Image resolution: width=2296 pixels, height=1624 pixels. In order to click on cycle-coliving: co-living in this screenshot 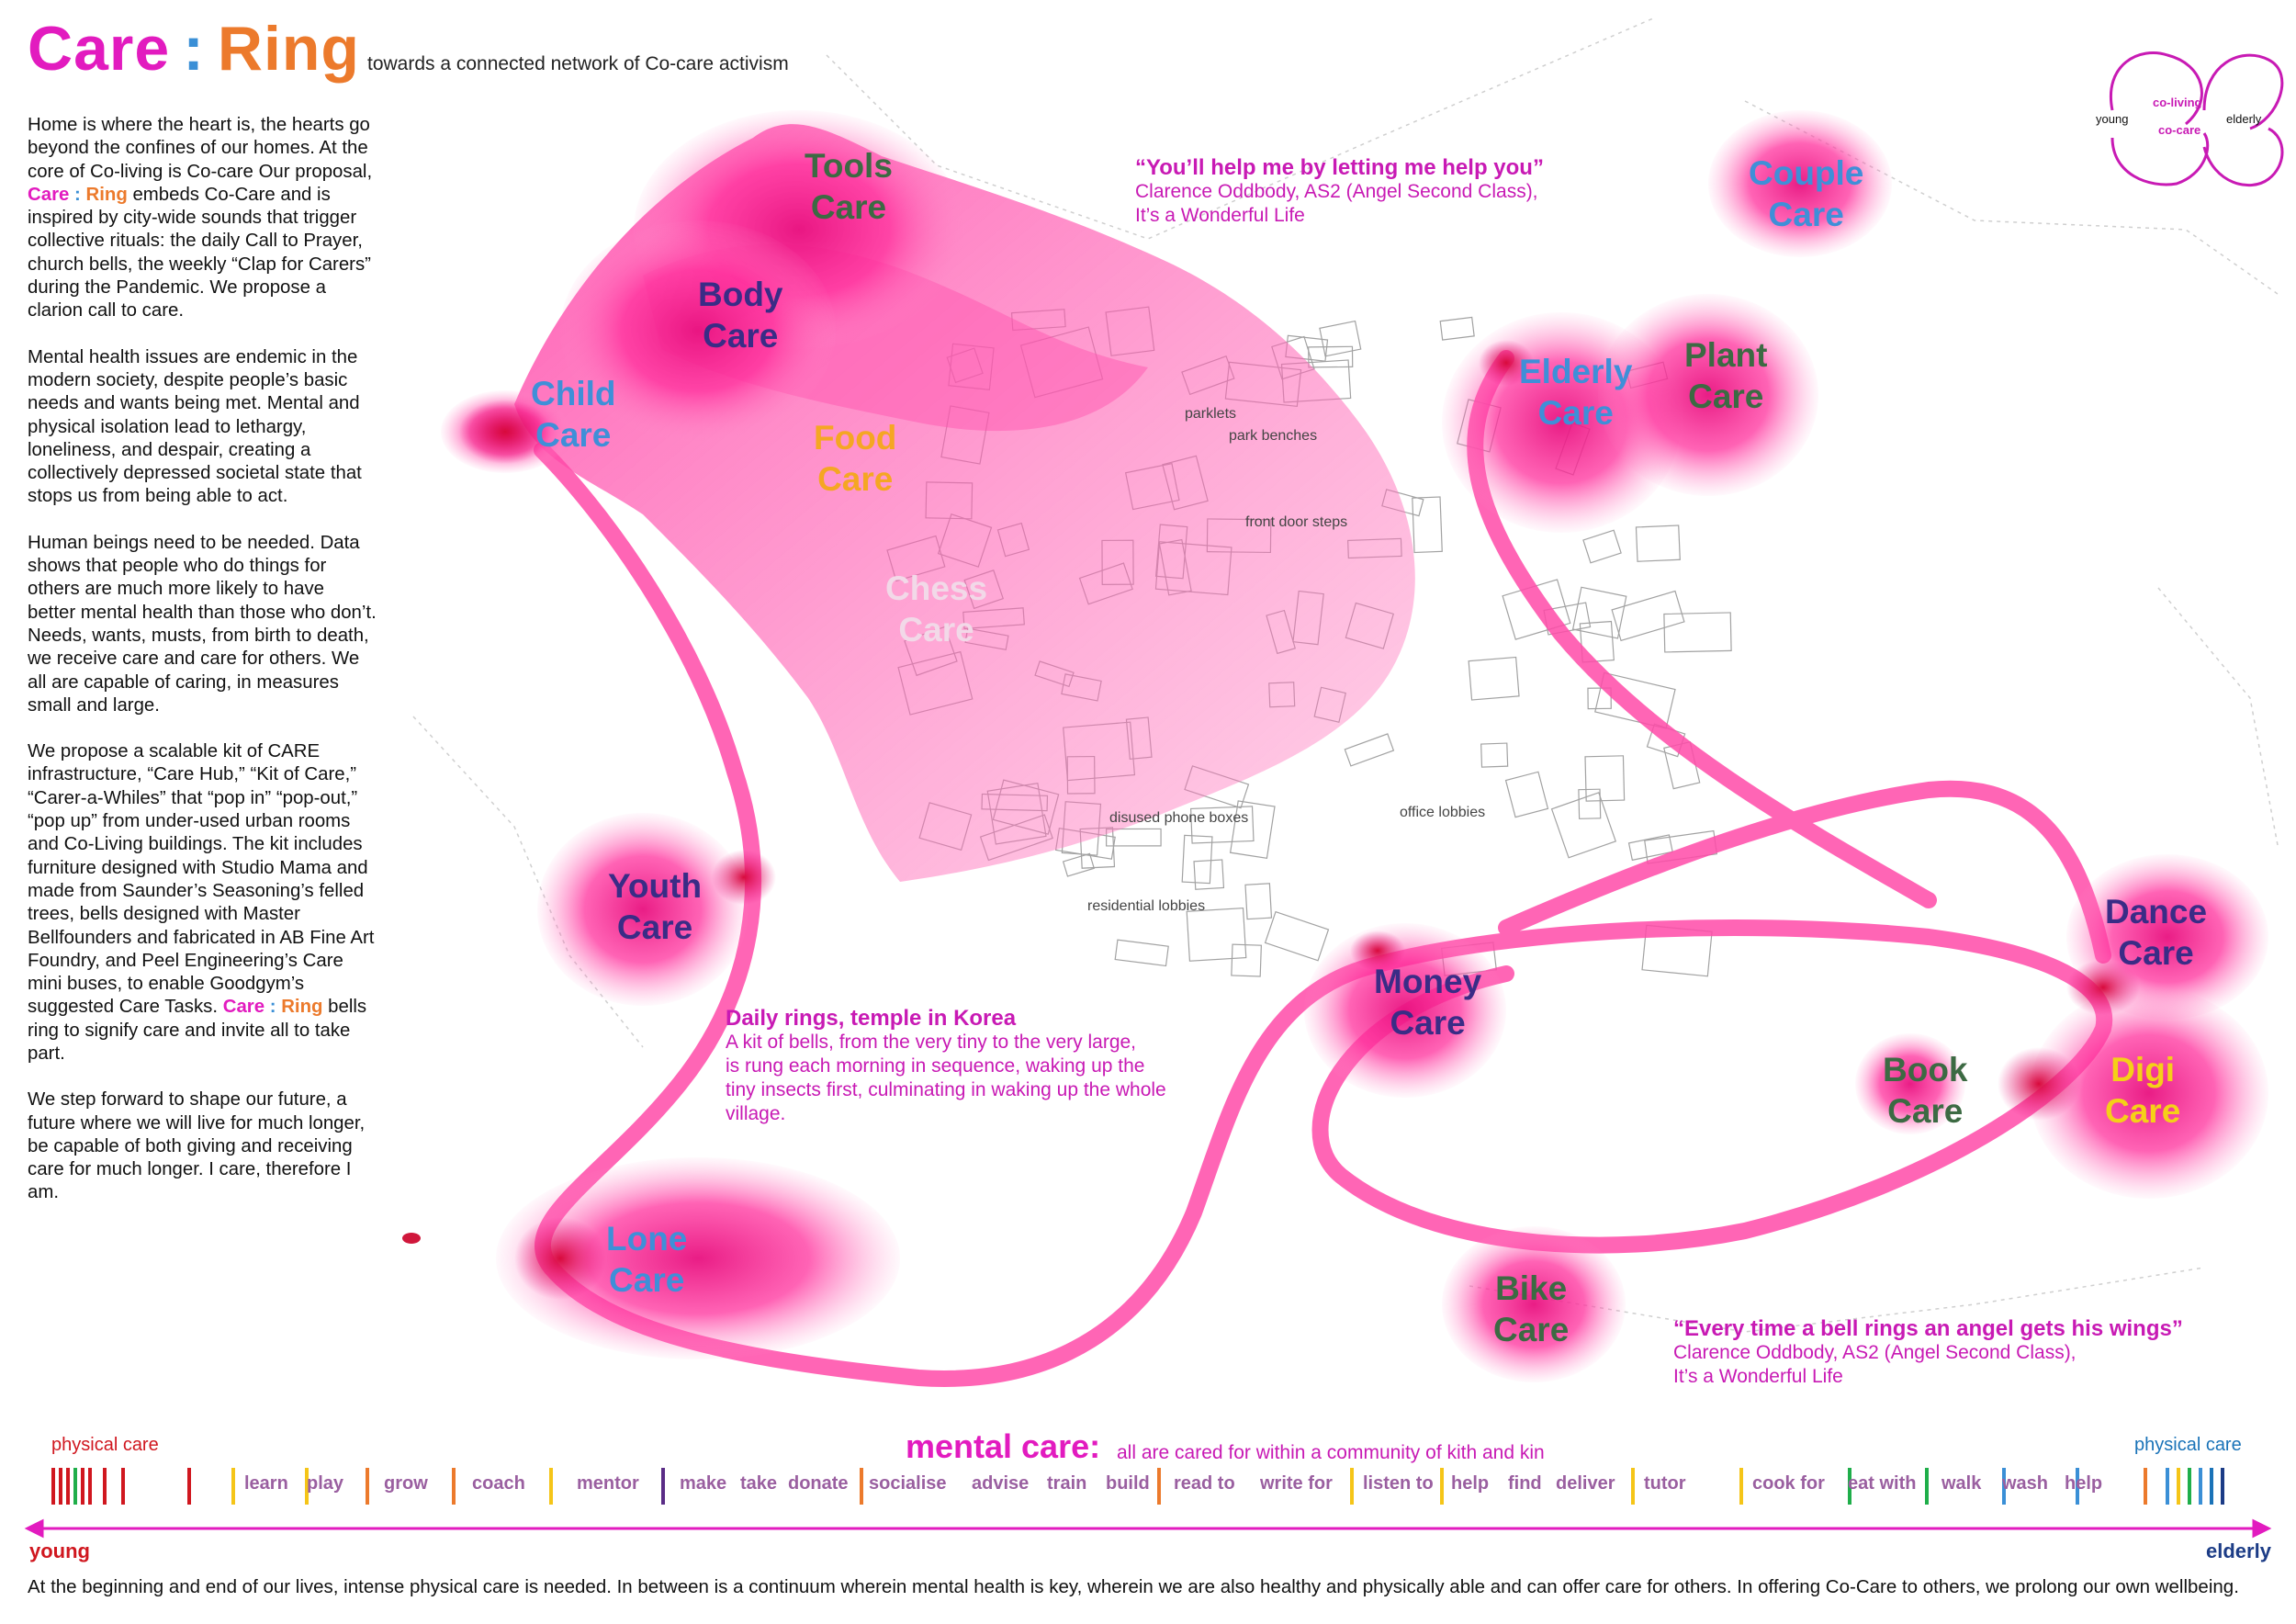, I will do `click(2178, 102)`.